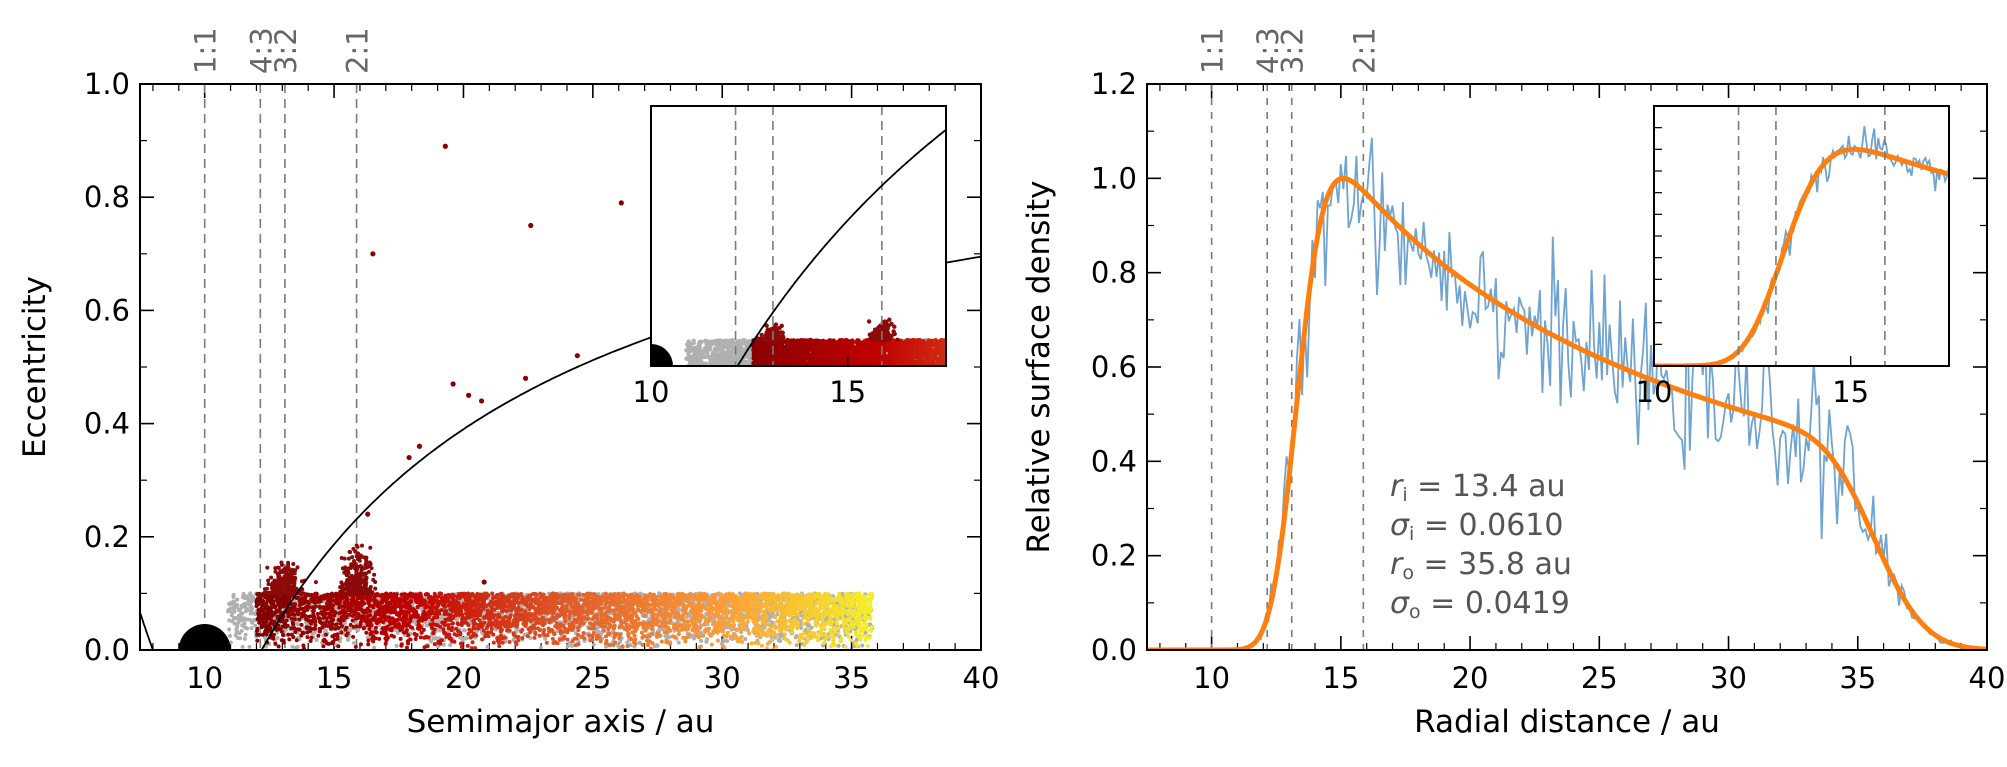 The width and height of the screenshot is (2007, 767). I want to click on x-tick-label: 30, so click(722, 678).